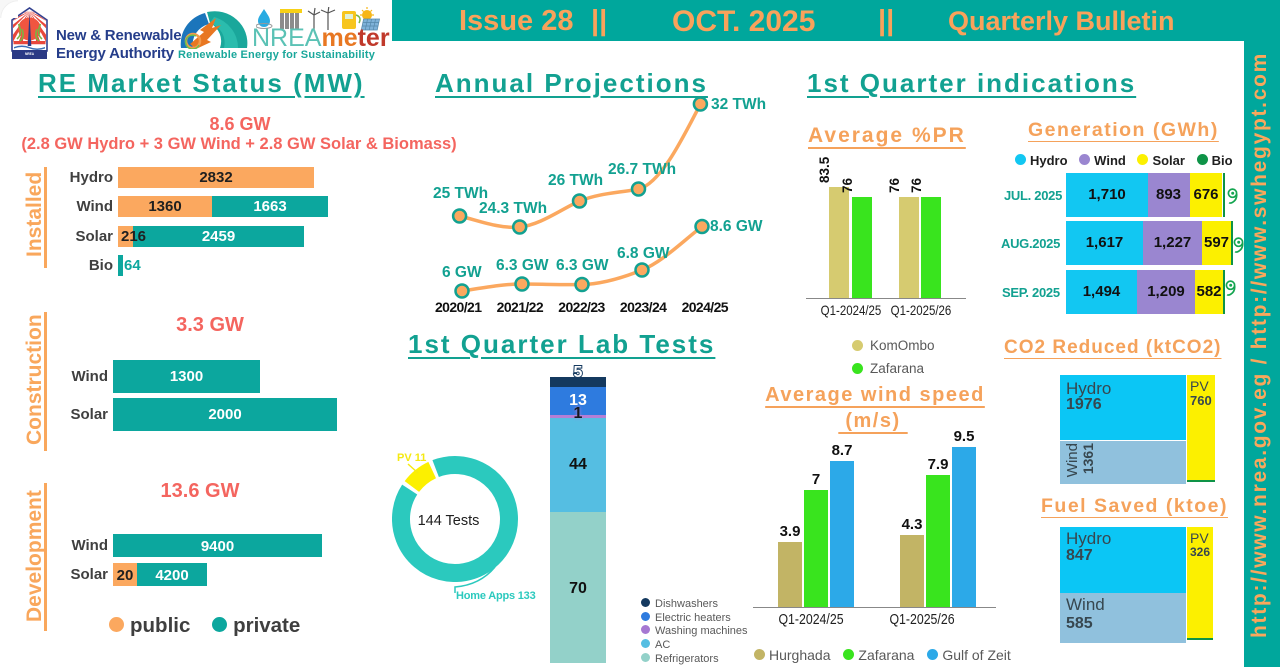 This screenshot has height=667, width=1280. What do you see at coordinates (30, 54) in the screenshot?
I see `svg-text: NREA` at bounding box center [30, 54].